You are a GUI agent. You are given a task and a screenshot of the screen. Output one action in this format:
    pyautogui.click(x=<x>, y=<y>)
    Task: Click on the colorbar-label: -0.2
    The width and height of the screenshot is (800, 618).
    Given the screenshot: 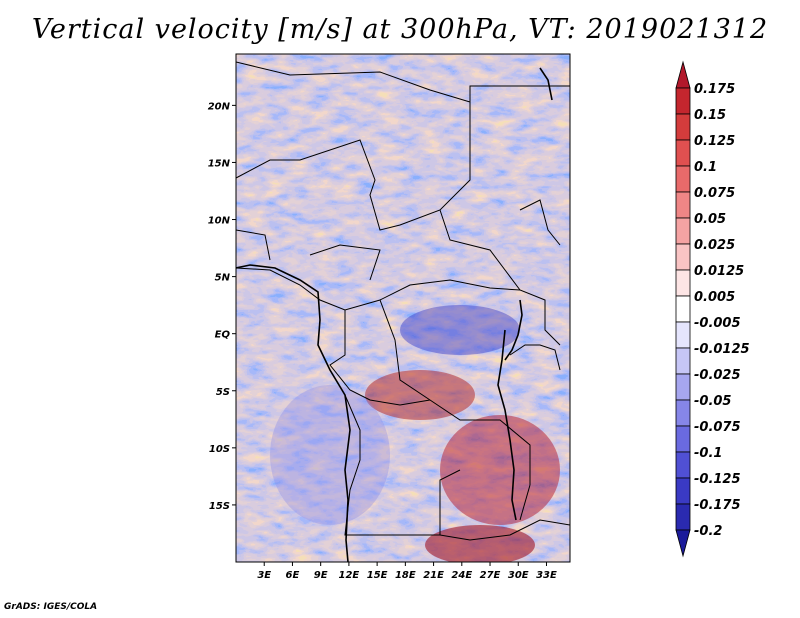 What is the action you would take?
    pyautogui.click(x=708, y=531)
    